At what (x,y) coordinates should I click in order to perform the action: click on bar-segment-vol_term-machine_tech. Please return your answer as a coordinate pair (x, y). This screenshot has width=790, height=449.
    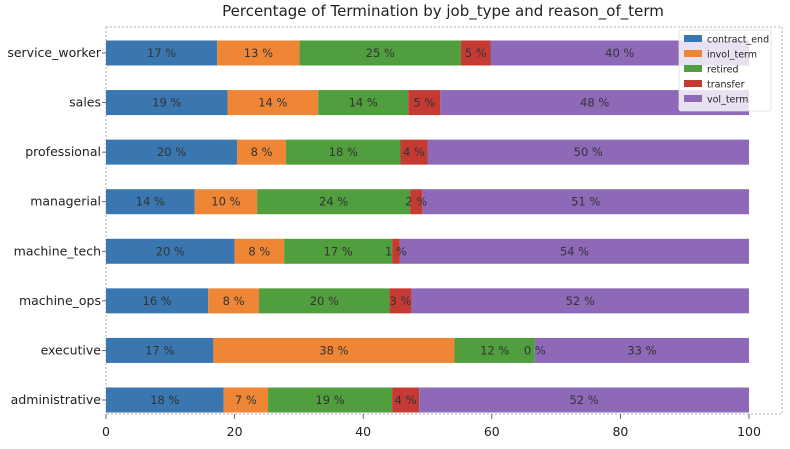
    Looking at the image, I should click on (574, 251).